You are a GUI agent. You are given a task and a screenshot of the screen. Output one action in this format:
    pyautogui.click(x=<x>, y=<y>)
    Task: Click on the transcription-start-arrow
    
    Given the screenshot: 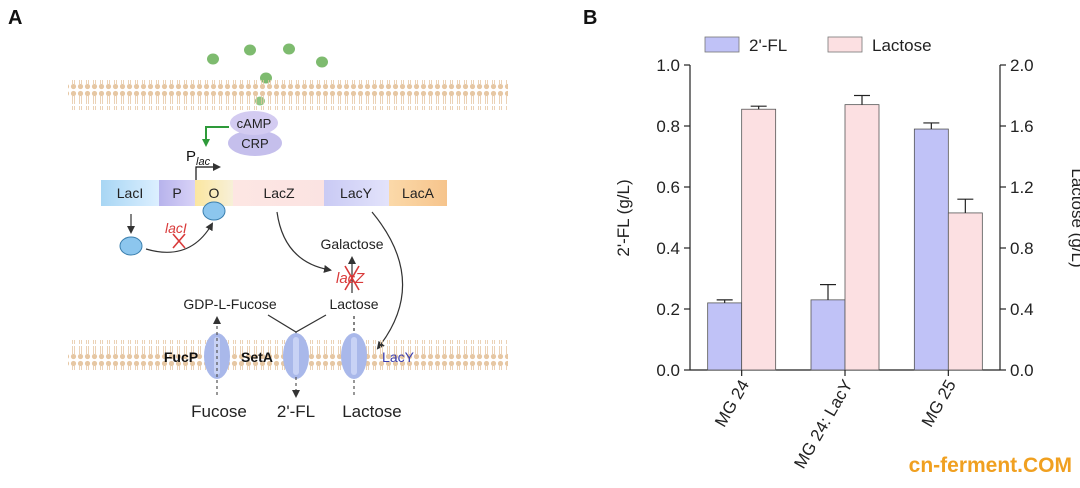 What is the action you would take?
    pyautogui.click(x=208, y=171)
    